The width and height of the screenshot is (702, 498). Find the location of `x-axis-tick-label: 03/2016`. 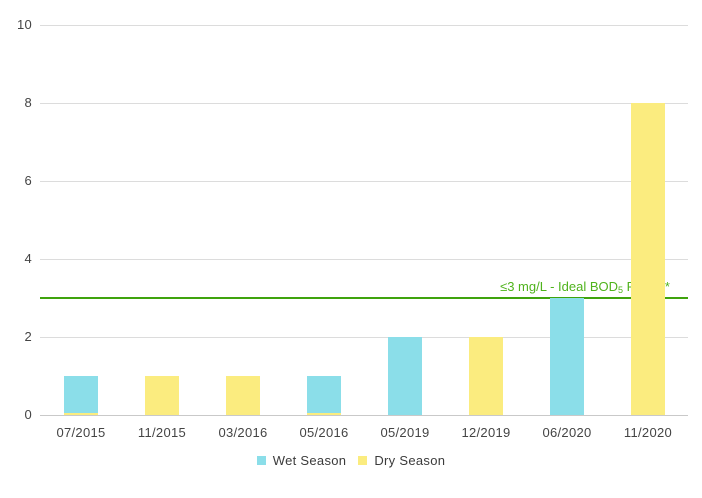

x-axis-tick-label: 03/2016 is located at coordinates (243, 432).